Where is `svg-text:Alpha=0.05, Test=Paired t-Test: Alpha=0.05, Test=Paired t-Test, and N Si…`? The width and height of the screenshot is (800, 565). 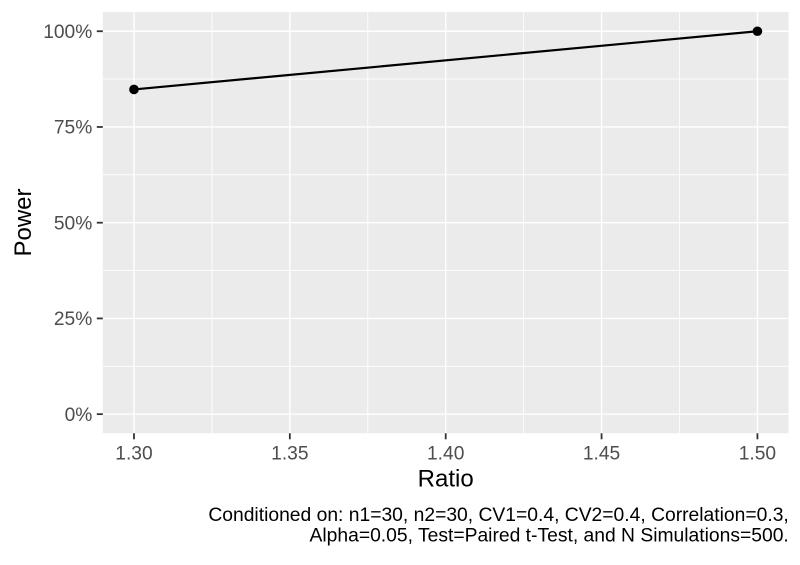 svg-text:Alpha=0.05, Test=Paired t-Test: Alpha=0.05, Test=Paired t-Test, and N Si… is located at coordinates (549, 536).